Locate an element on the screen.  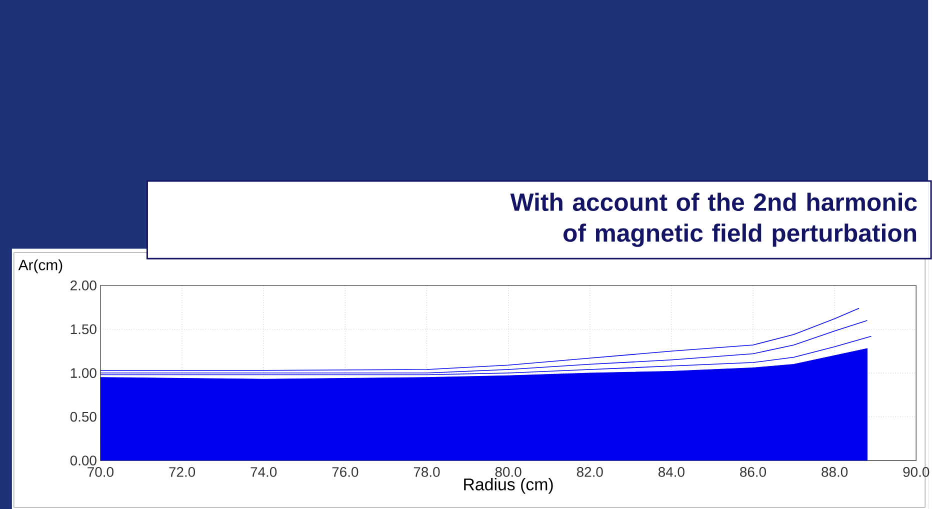
x-tick-label: 80.0 is located at coordinates (508, 471).